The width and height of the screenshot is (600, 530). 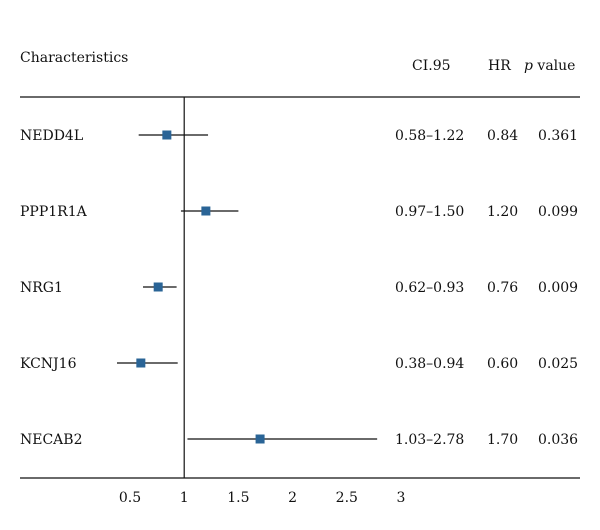 I want to click on ci-value: 0.38–0.94, so click(x=429, y=364).